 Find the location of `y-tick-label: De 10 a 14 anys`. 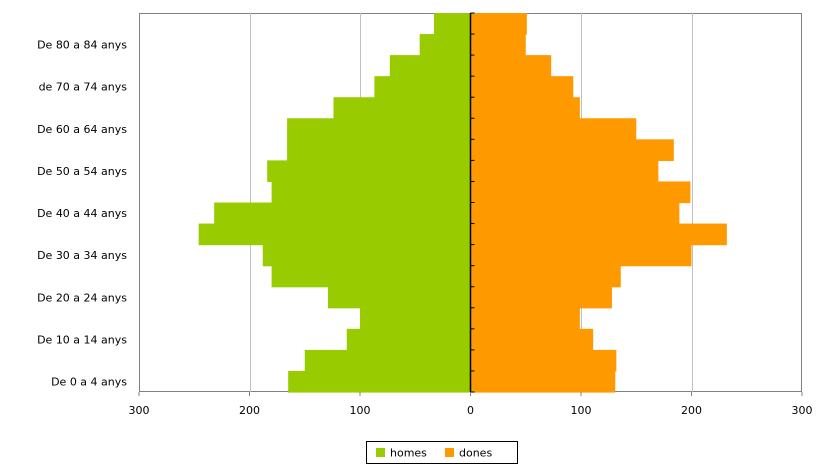

y-tick-label: De 10 a 14 anys is located at coordinates (82, 339).